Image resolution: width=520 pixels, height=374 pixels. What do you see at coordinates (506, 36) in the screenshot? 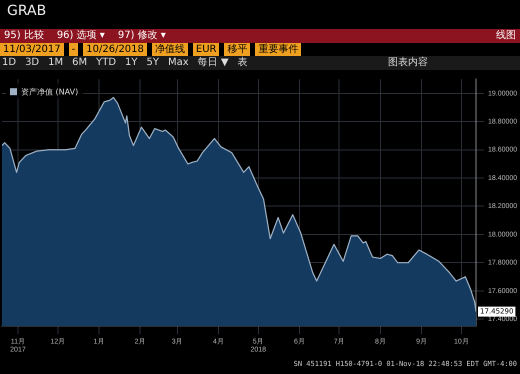
I see `text: 线图` at bounding box center [506, 36].